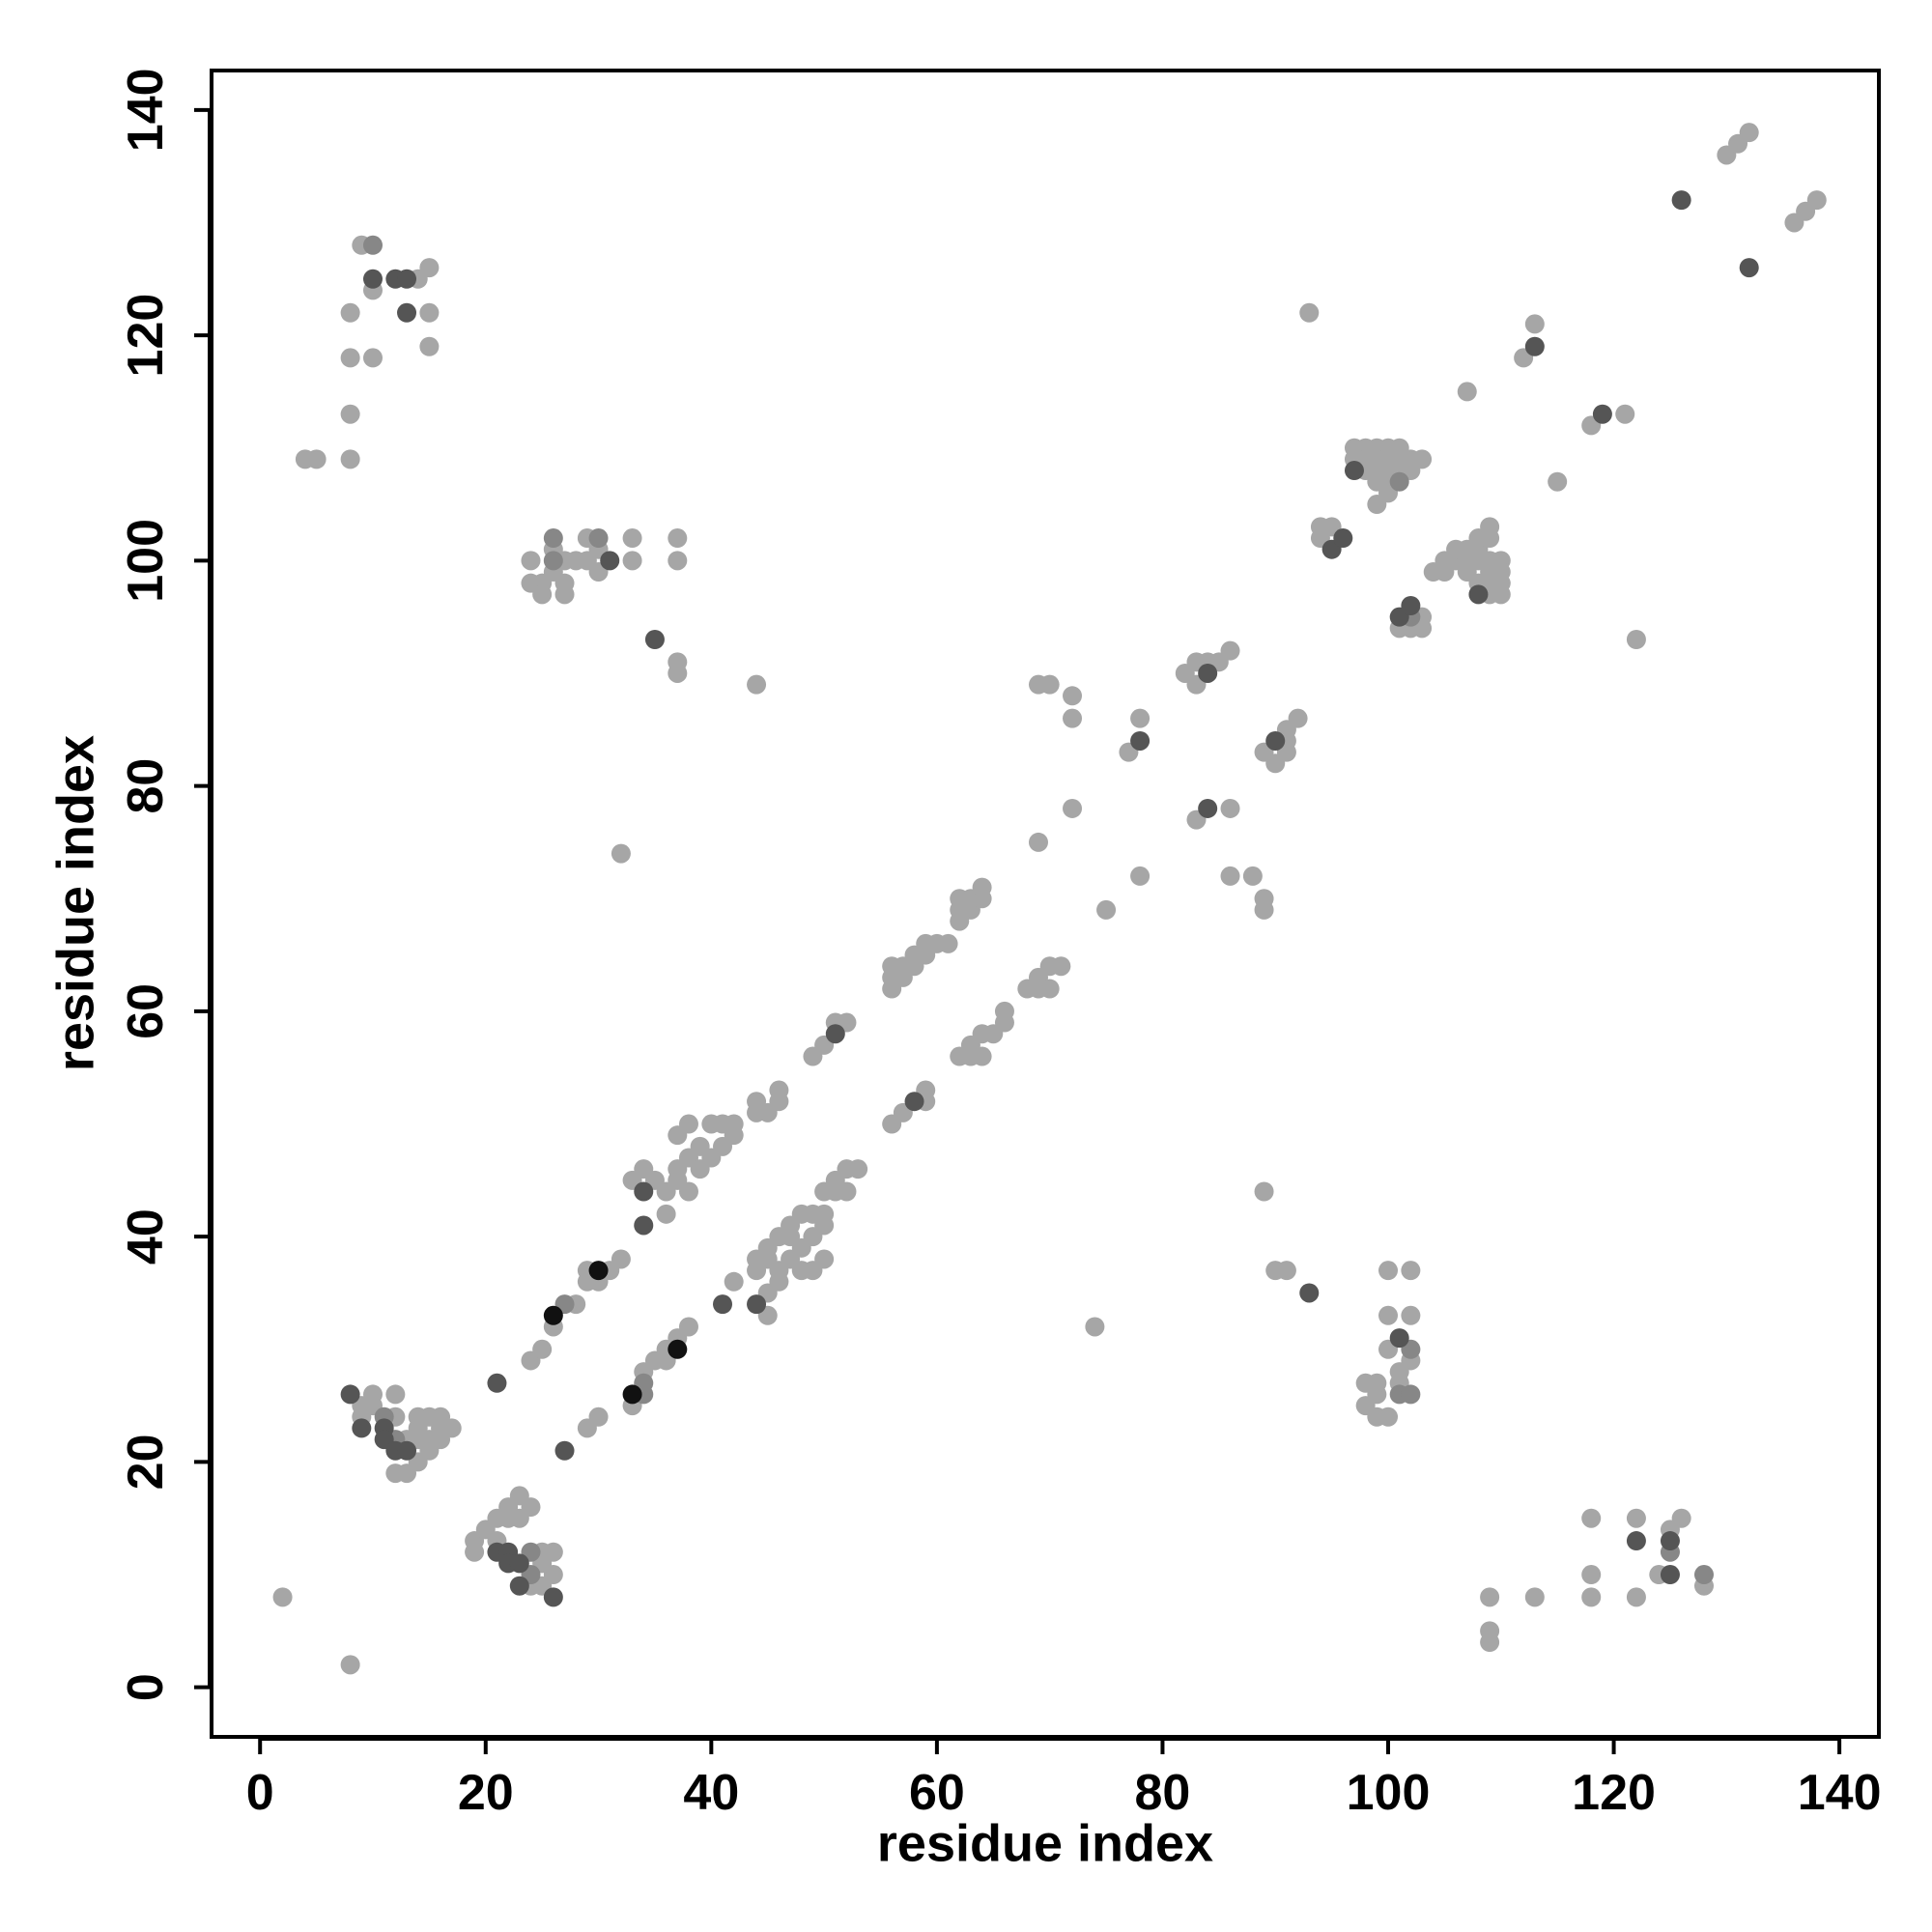 The width and height of the screenshot is (1932, 1932). What do you see at coordinates (146, 110) in the screenshot?
I see `y-tick-label: 140` at bounding box center [146, 110].